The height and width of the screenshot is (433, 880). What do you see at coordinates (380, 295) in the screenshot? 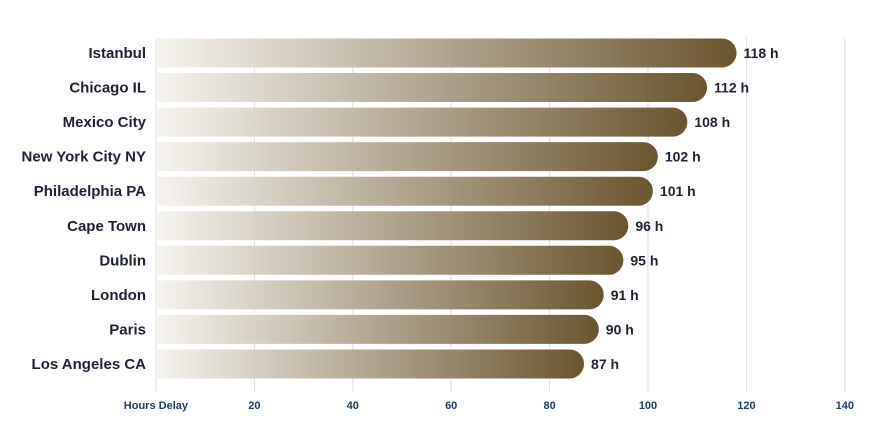
I see `bar-london` at bounding box center [380, 295].